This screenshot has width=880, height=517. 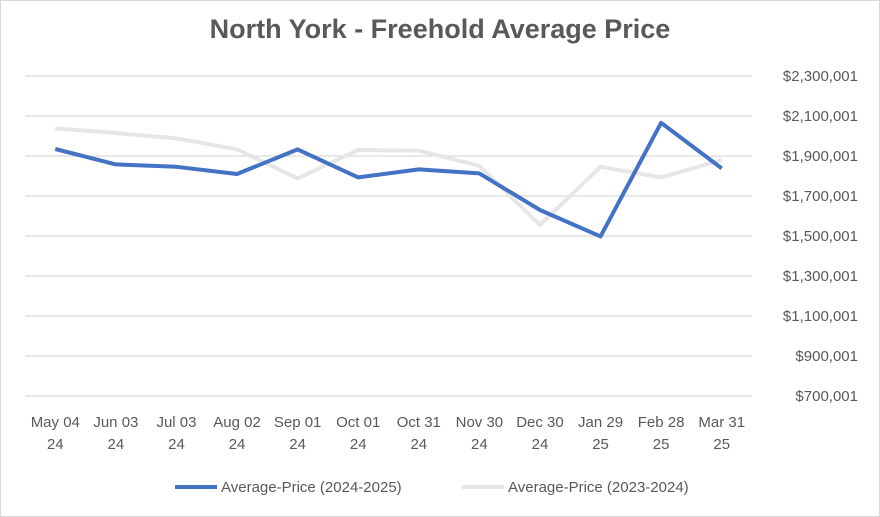 I want to click on x-tick-label: Oct 31, so click(x=419, y=422).